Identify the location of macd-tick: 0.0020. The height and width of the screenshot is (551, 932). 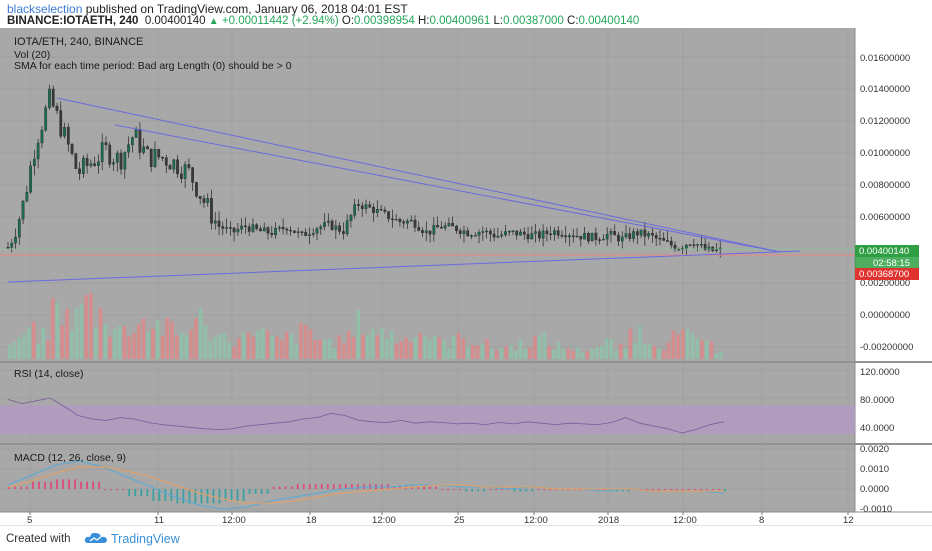
(874, 449).